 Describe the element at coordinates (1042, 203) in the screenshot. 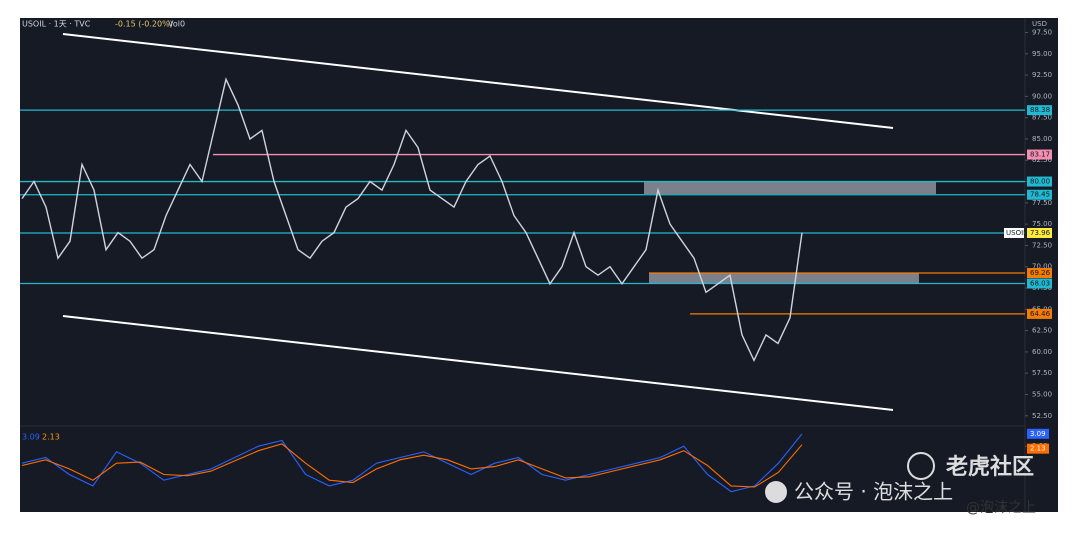

I see `y-tick-label: 77.50` at that location.